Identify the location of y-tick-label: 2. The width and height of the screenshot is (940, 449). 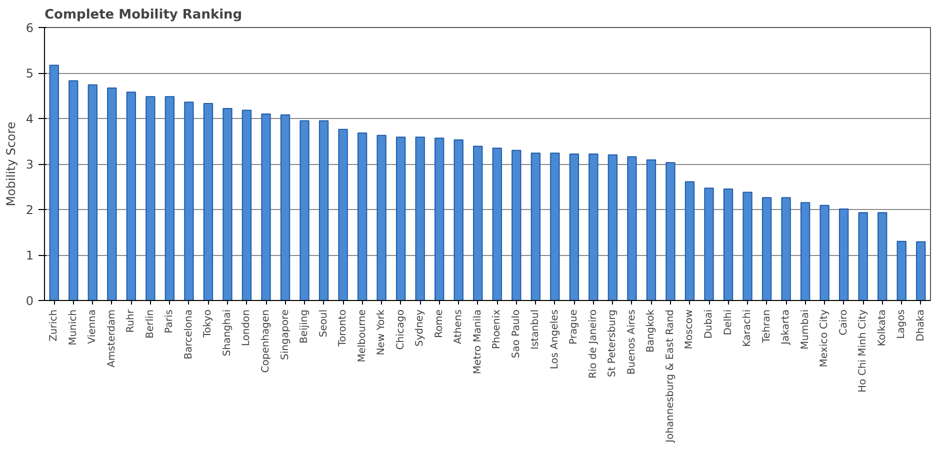
(30, 210).